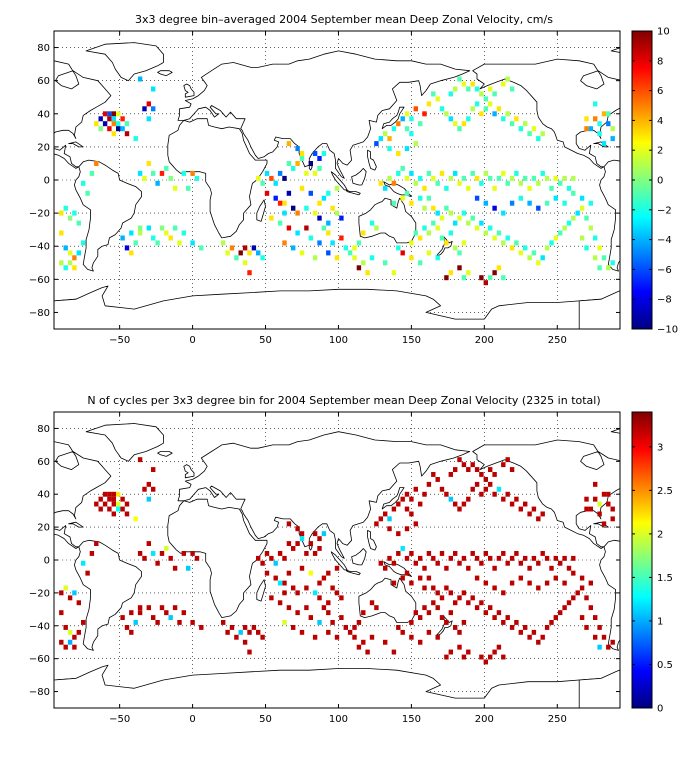  What do you see at coordinates (660, 447) in the screenshot?
I see `colorbar-tick-label: 3` at bounding box center [660, 447].